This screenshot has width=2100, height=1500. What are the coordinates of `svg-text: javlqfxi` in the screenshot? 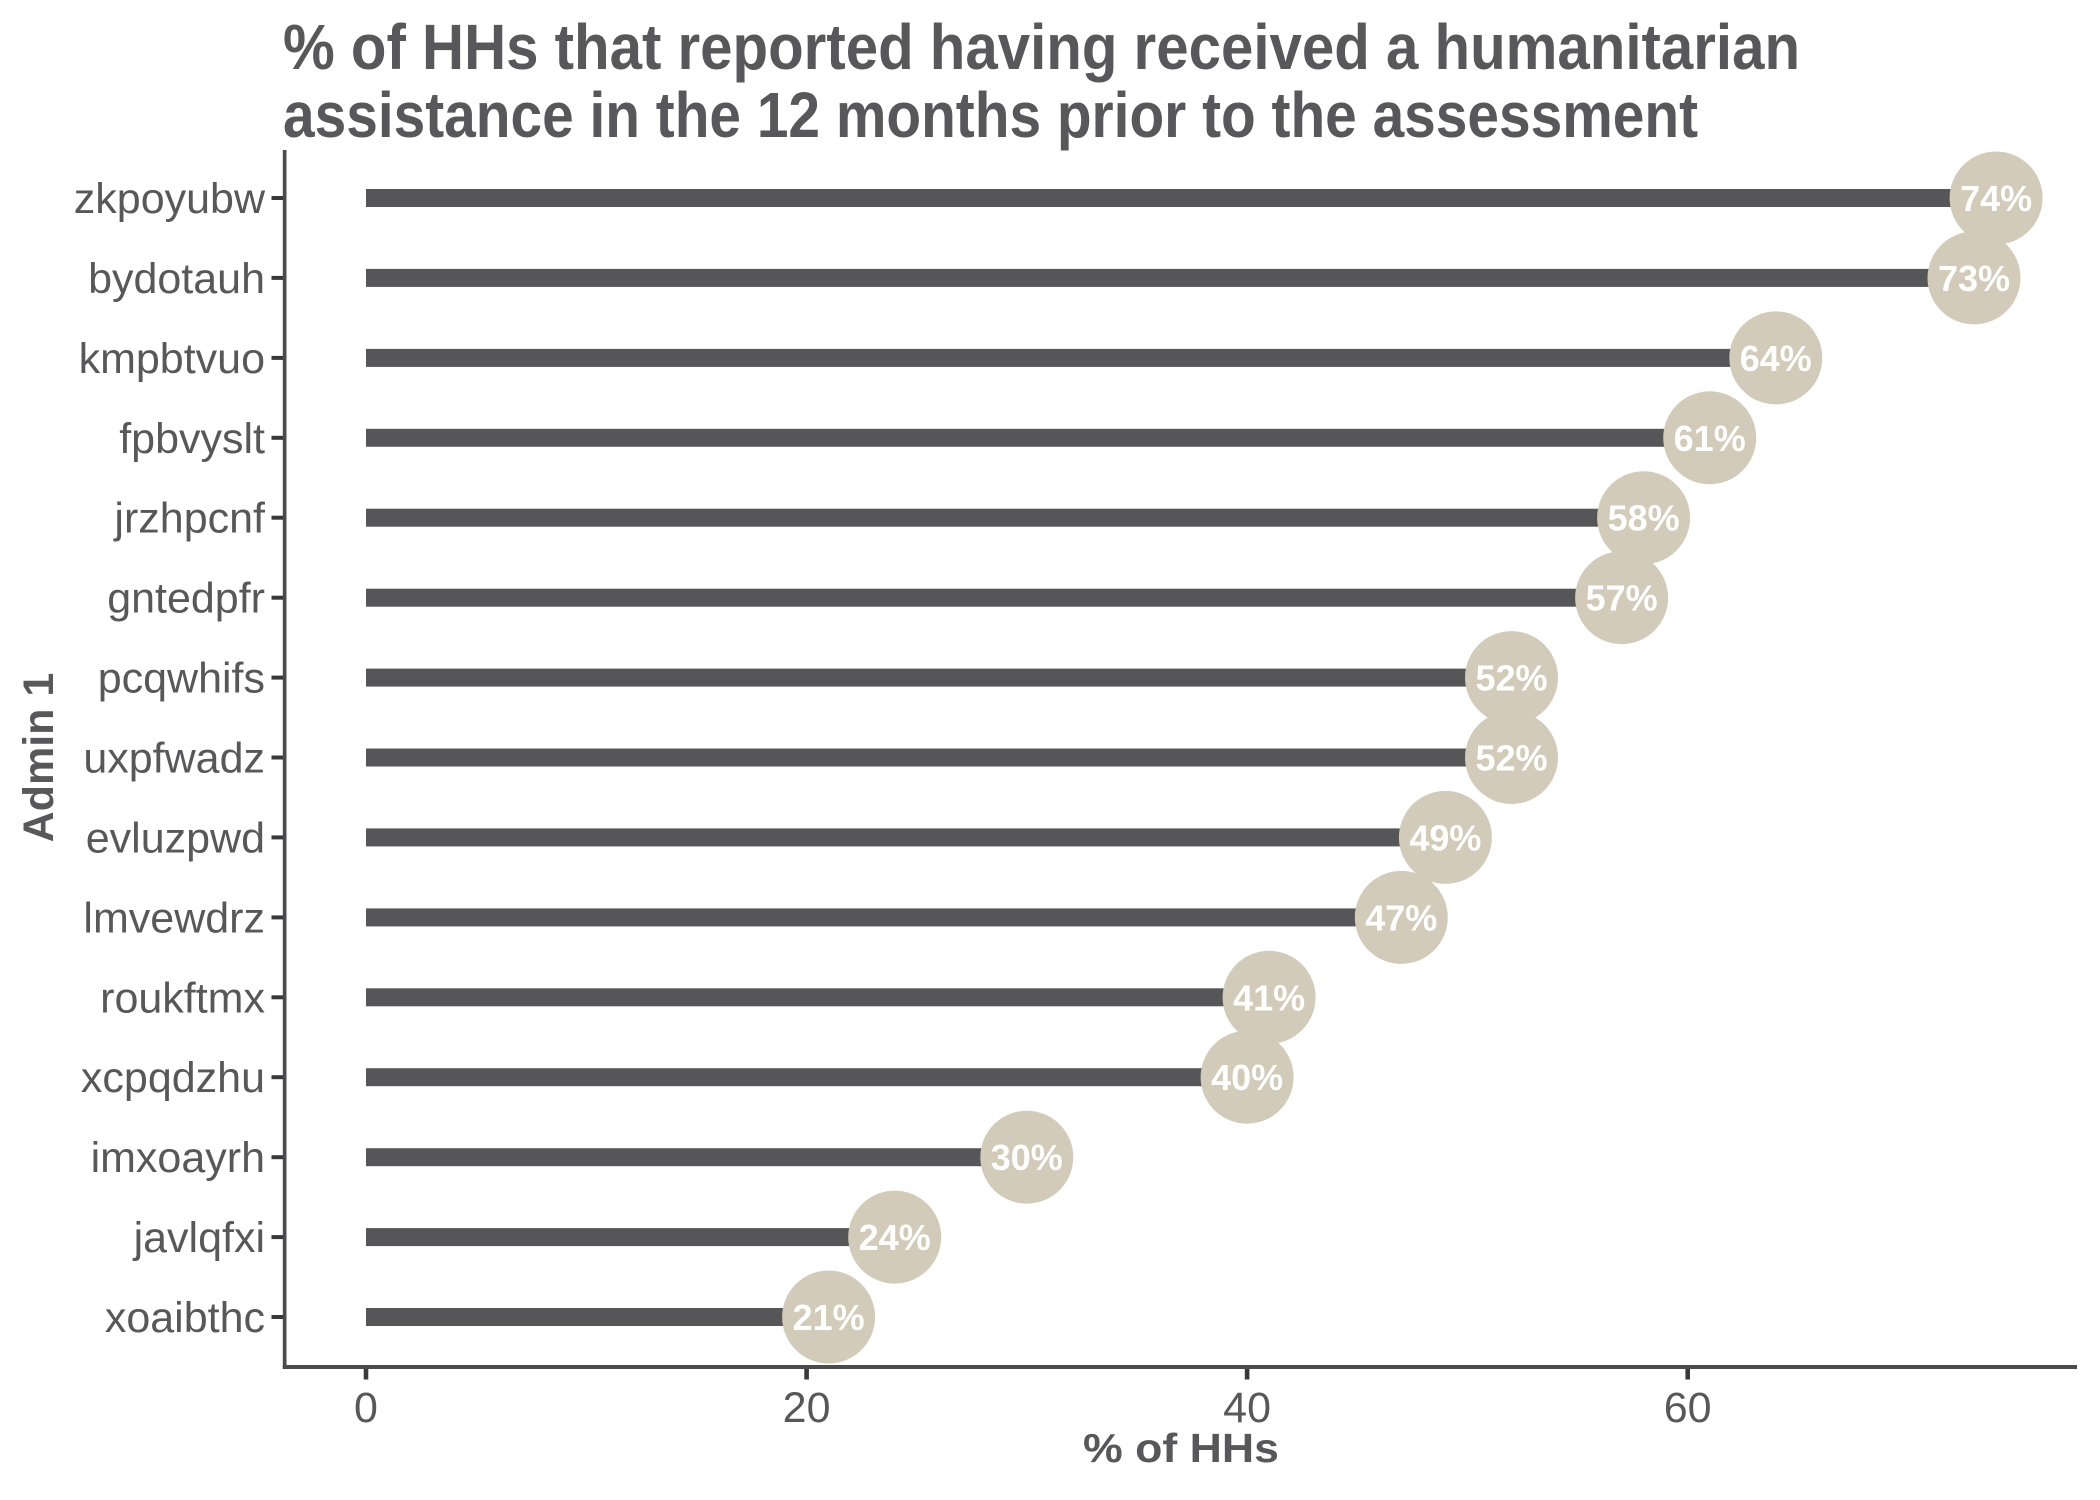 It's located at (198, 1238).